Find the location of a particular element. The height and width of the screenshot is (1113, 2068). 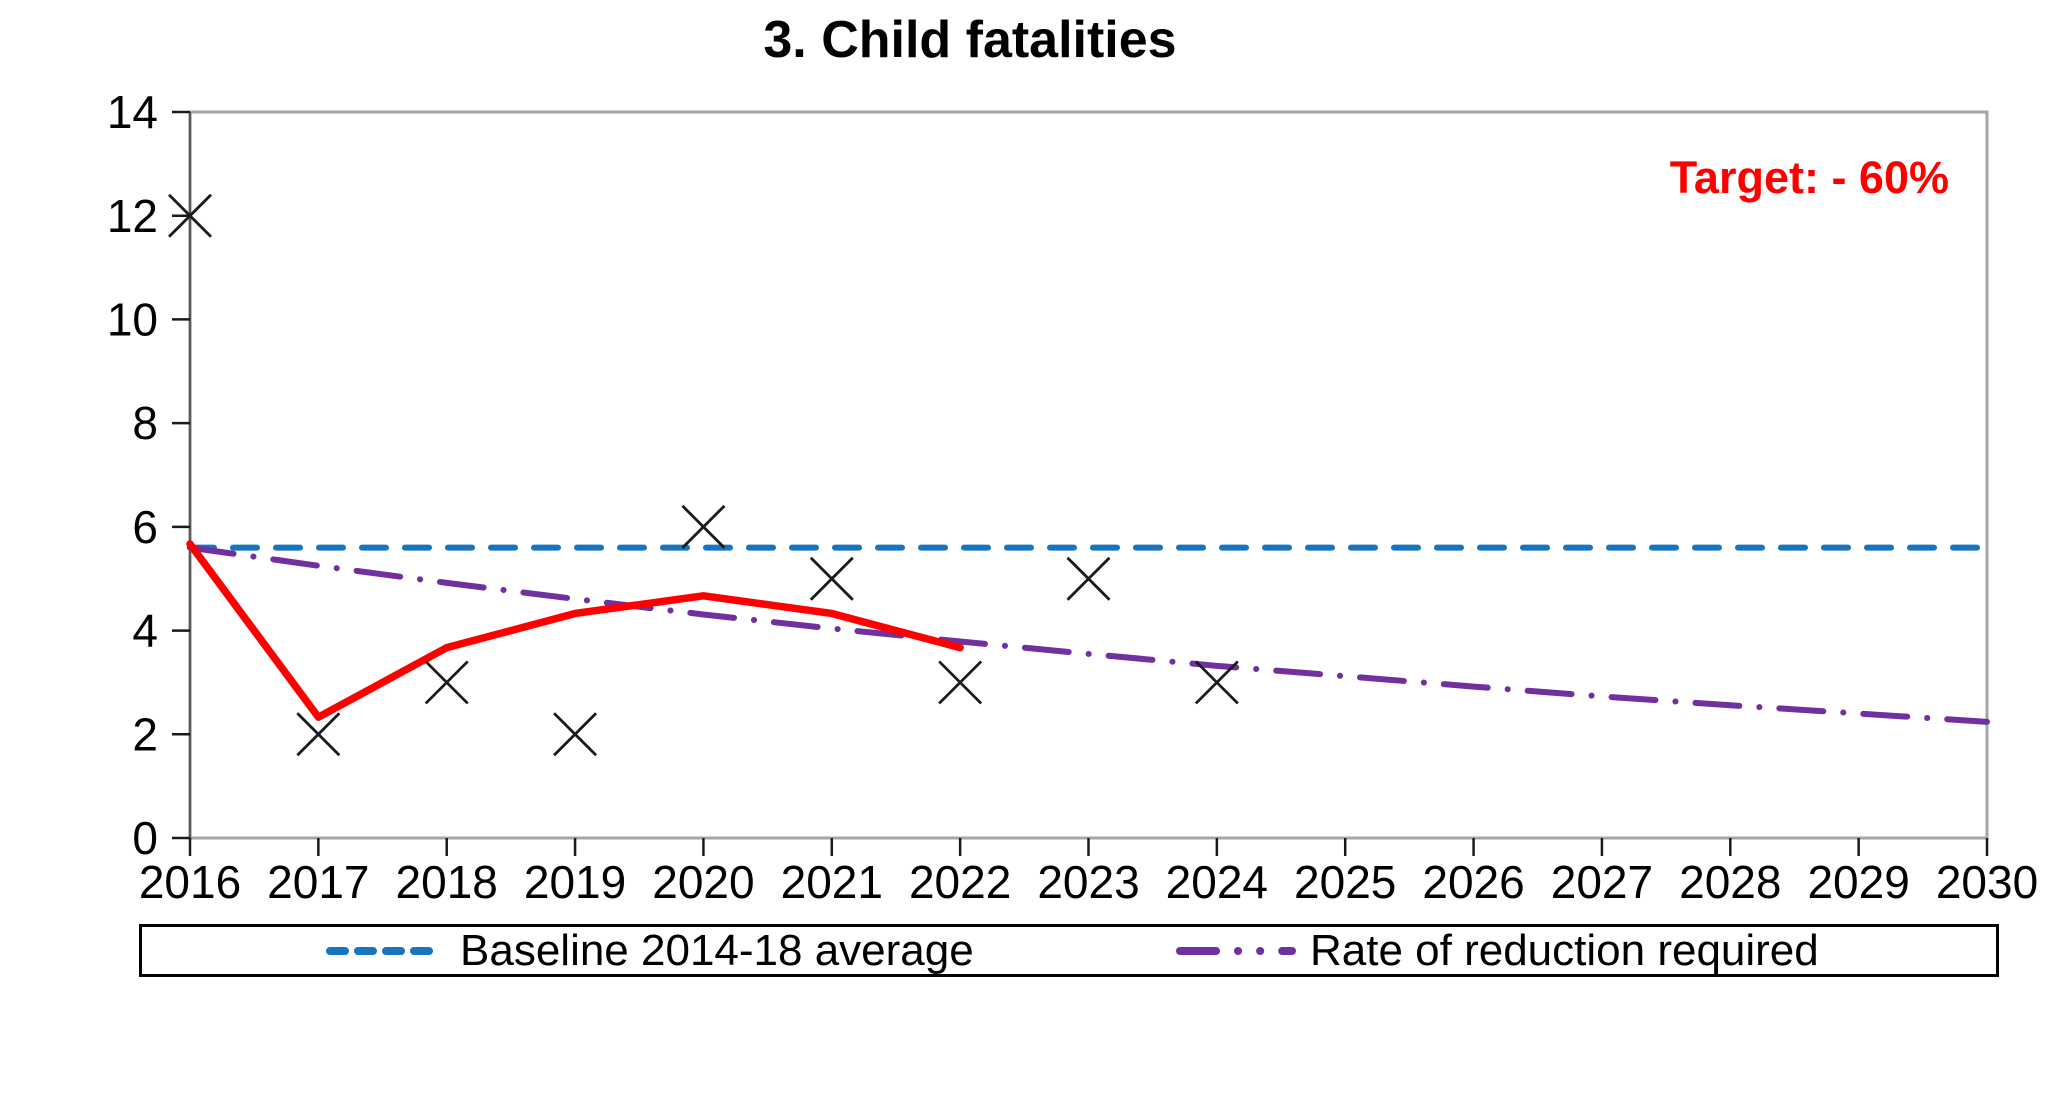

y-axis-tick-label: 14 is located at coordinates (132, 112).